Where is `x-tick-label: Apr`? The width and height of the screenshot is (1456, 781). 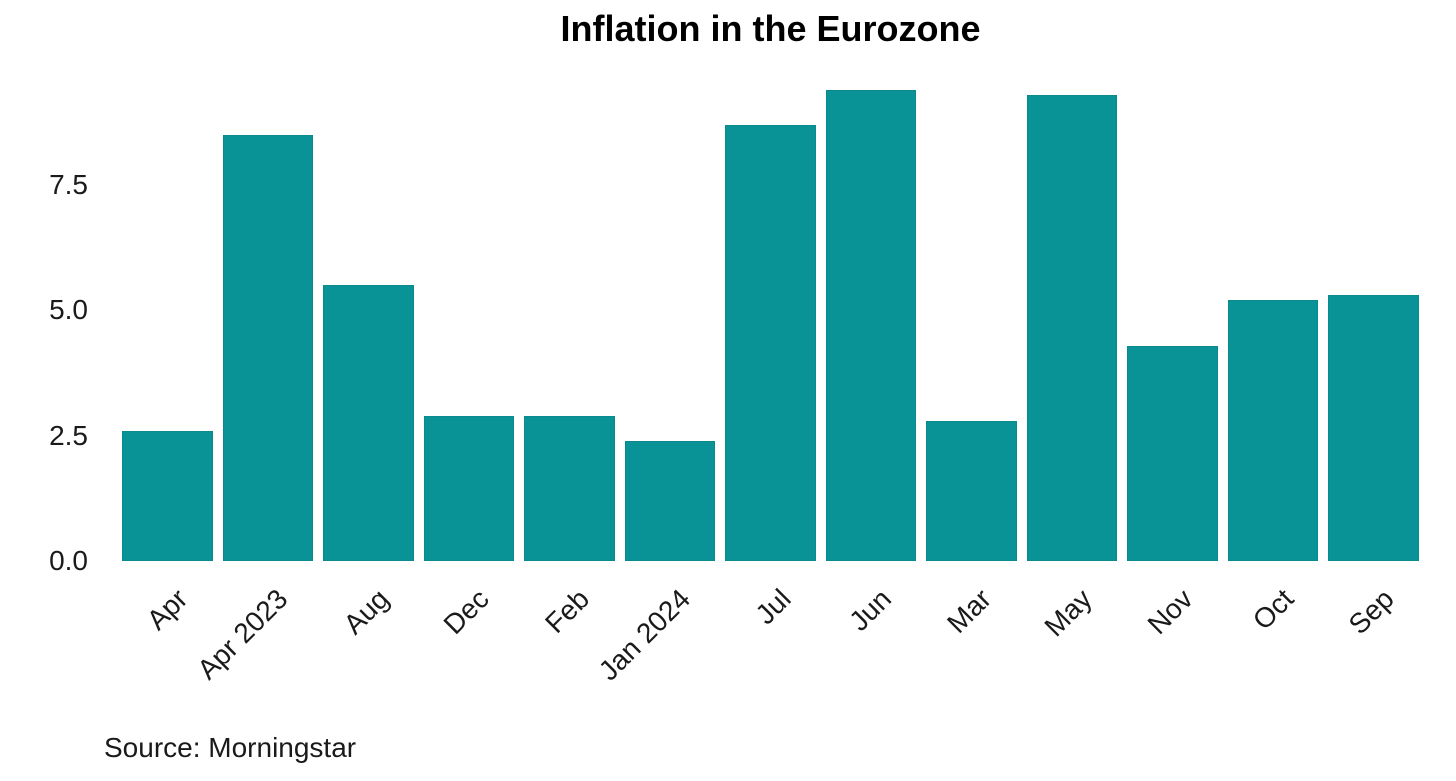 x-tick-label: Apr is located at coordinates (167, 609).